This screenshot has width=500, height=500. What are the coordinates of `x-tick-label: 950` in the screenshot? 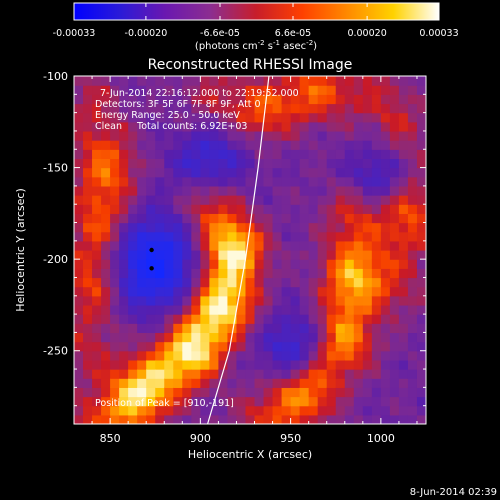 It's located at (290, 438).